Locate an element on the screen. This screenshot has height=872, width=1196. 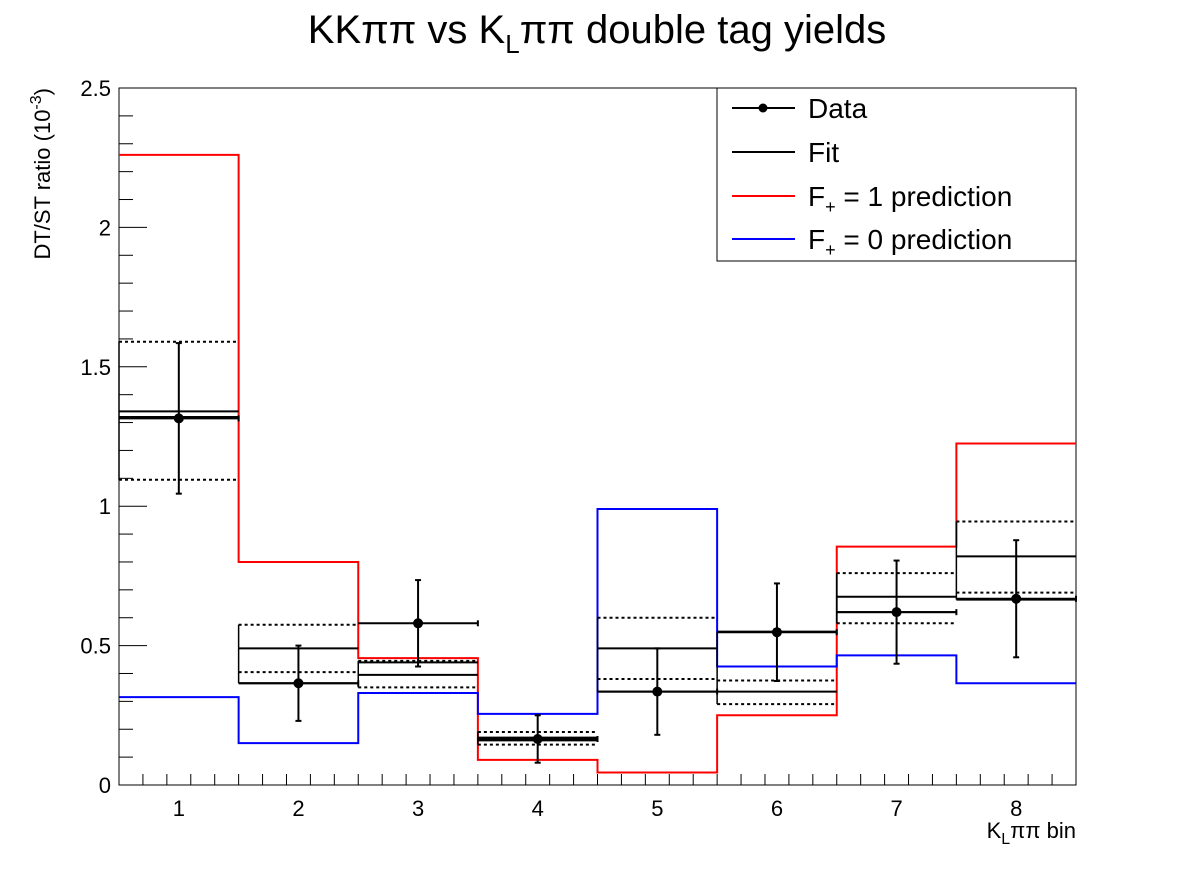
legend-label-f0: F+ = 0 prediction is located at coordinates (910, 242).